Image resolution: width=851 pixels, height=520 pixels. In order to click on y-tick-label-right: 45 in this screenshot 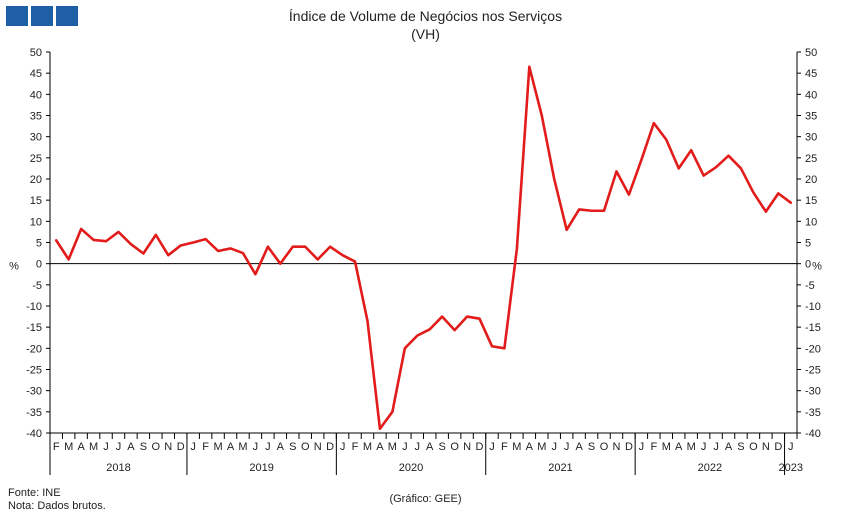, I will do `click(811, 74)`.